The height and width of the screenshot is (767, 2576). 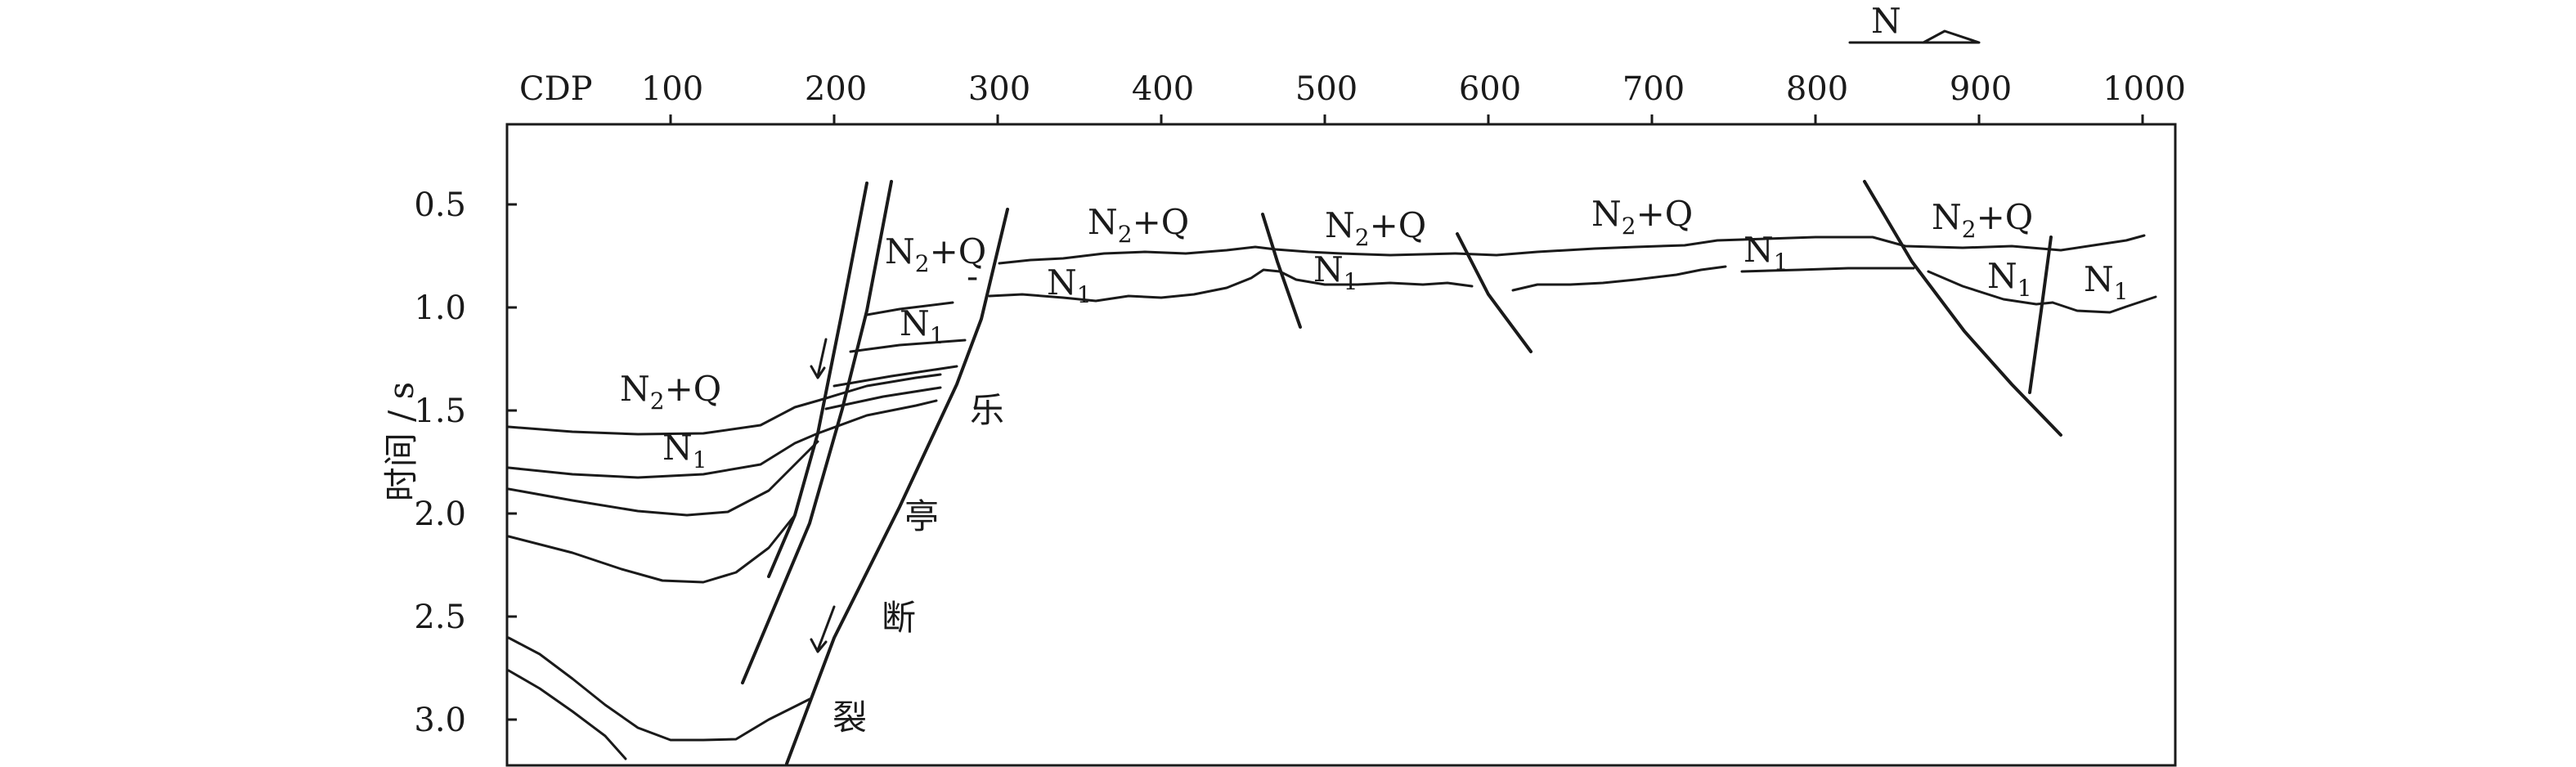 I want to click on label-n2q-4: N2+Q, so click(x=1983, y=220).